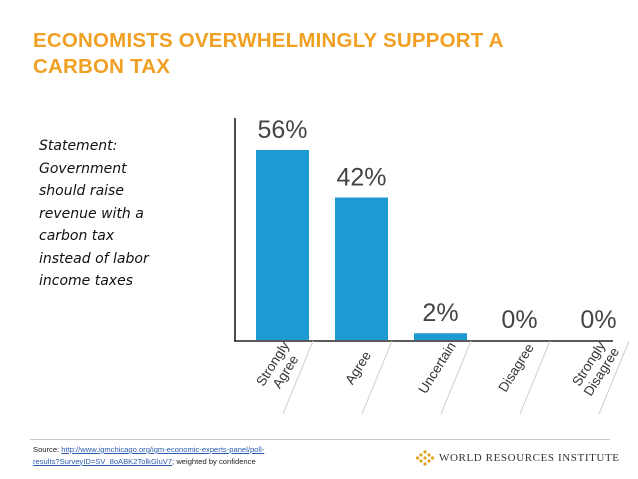  Describe the element at coordinates (440, 313) in the screenshot. I see `value-label: 2%` at that location.